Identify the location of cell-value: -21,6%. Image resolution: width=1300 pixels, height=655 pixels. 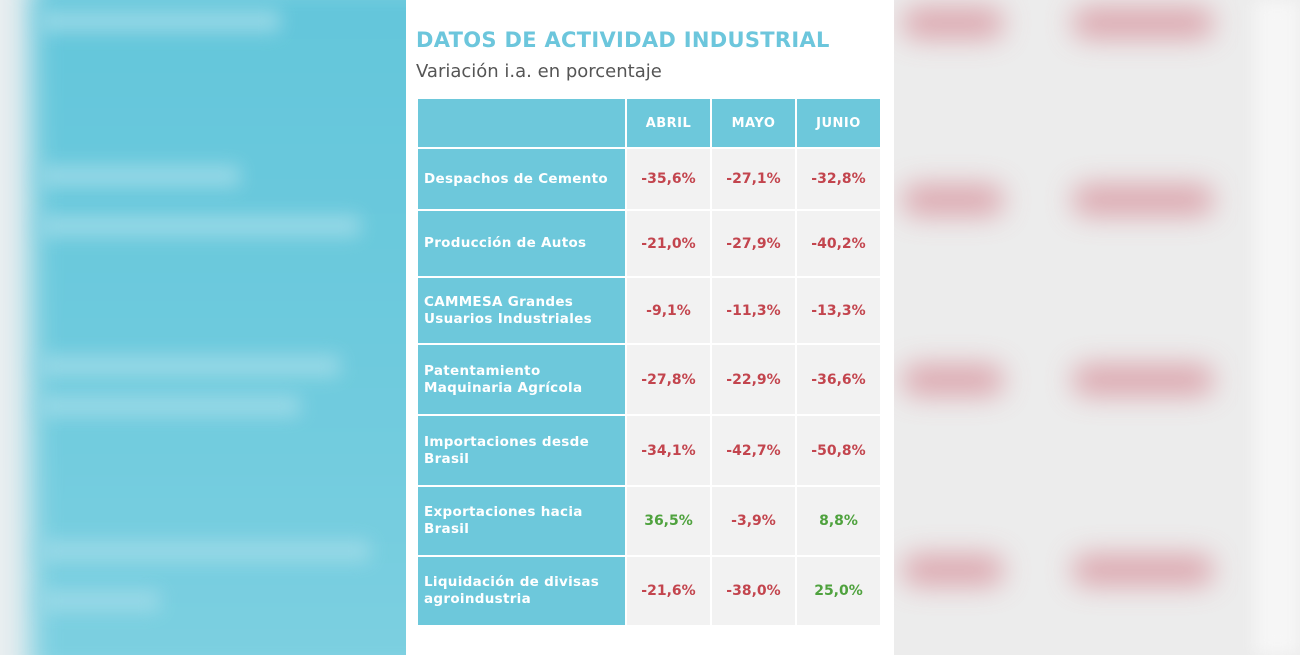
(668, 591).